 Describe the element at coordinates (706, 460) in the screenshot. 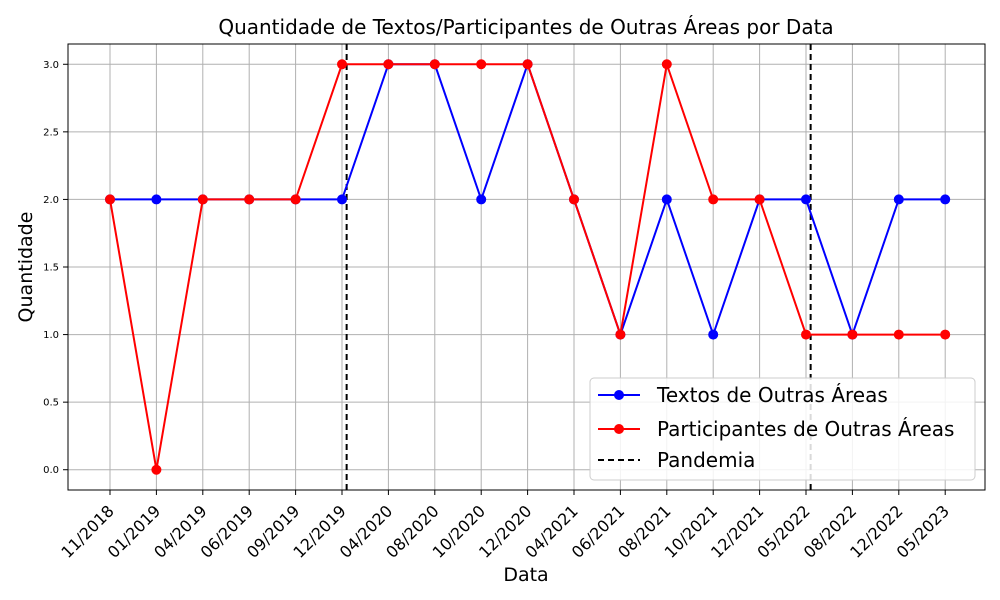

I see `legend-label-pandemia: Pandemia` at that location.